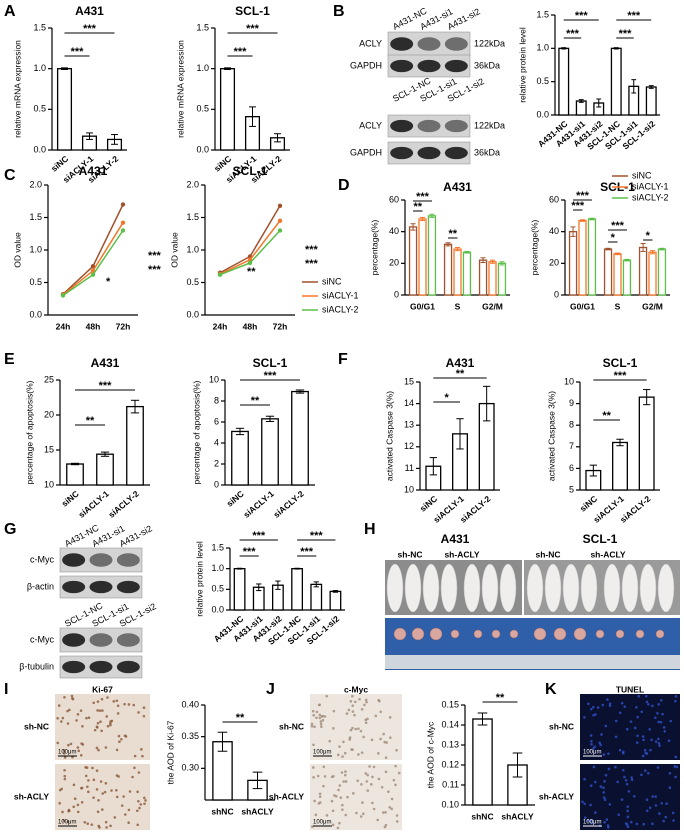  What do you see at coordinates (217, 568) in the screenshot?
I see `y-tick-label: 1.0` at bounding box center [217, 568].